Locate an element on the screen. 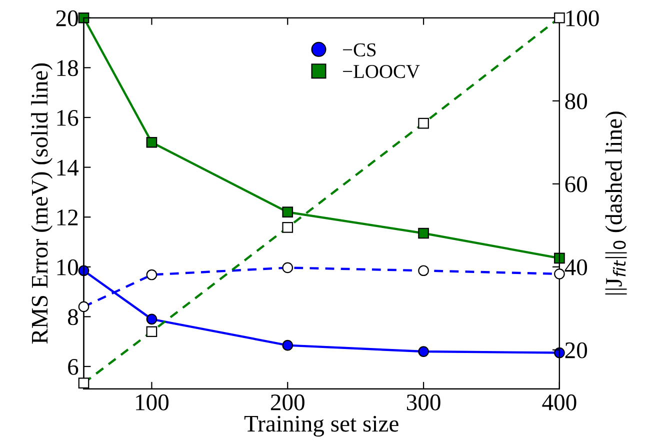 The image size is (670, 447). x-tick-label: 100 is located at coordinates (152, 402).